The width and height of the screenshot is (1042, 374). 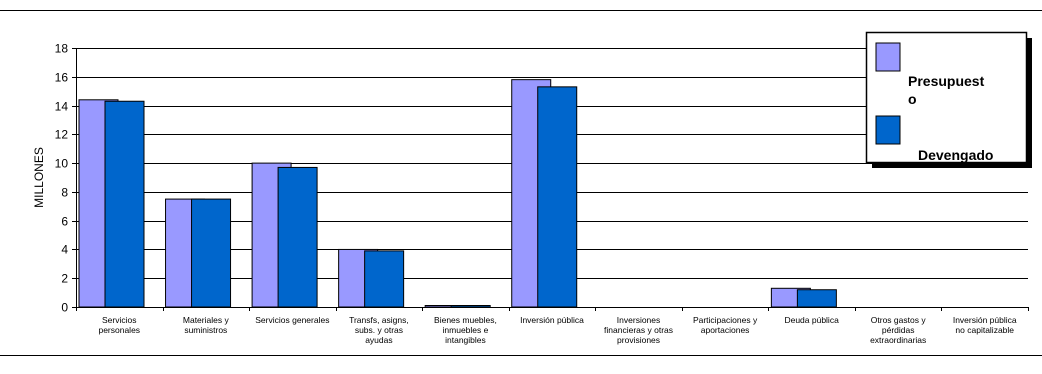 What do you see at coordinates (378, 340) in the screenshot?
I see `category-label: ayudas` at bounding box center [378, 340].